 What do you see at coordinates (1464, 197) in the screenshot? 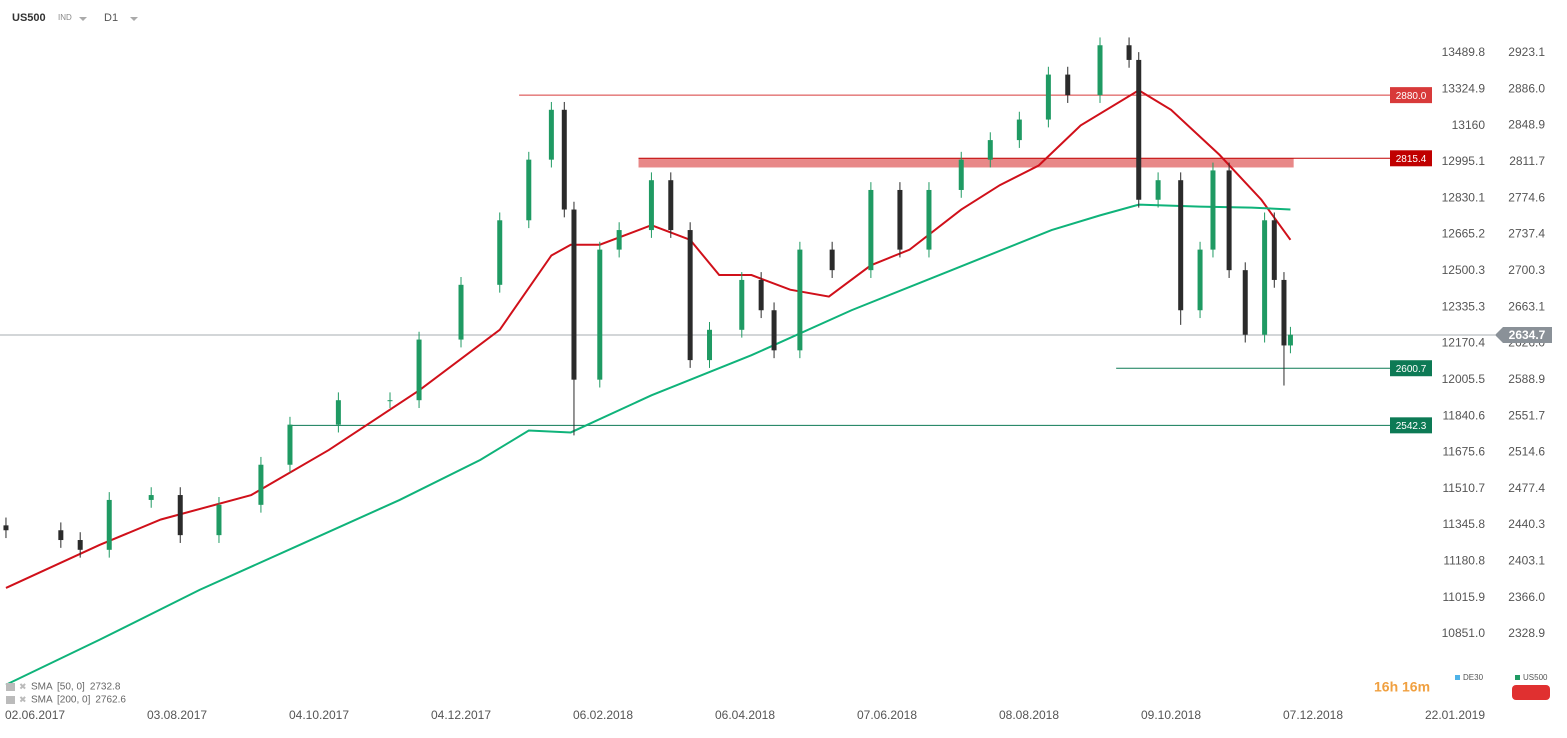
I see `y2-tick-label: 12830.1` at bounding box center [1464, 197].